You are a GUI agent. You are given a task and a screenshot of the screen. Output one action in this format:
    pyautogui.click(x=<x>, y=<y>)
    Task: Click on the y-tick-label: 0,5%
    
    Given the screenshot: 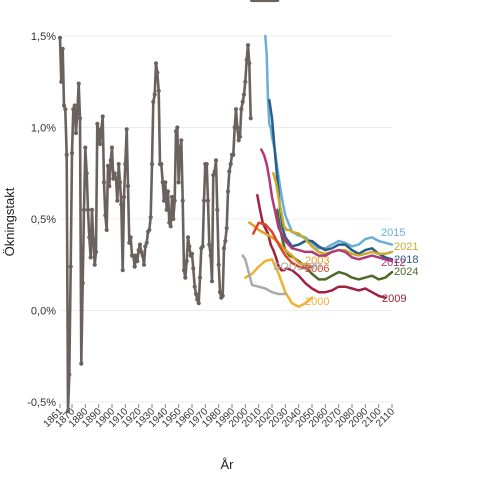 What is the action you would take?
    pyautogui.click(x=43, y=220)
    